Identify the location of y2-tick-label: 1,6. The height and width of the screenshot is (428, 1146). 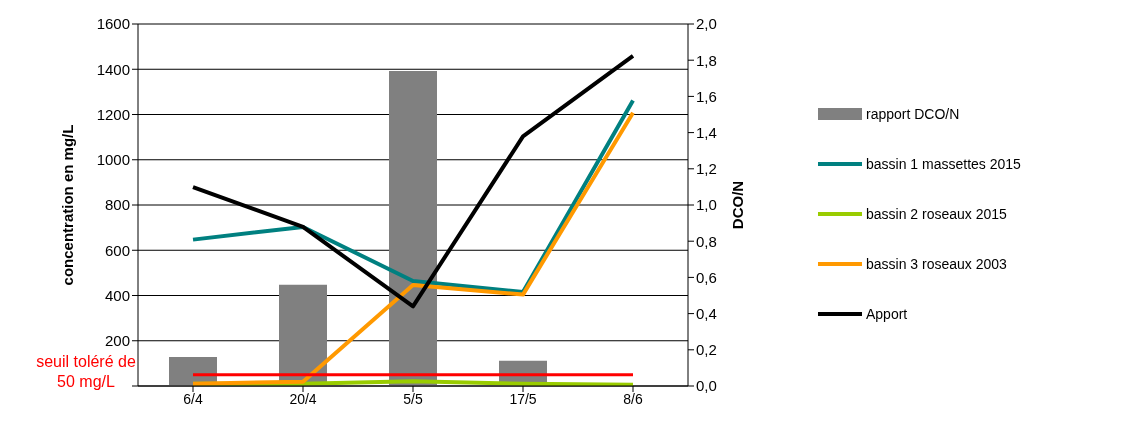
(706, 96).